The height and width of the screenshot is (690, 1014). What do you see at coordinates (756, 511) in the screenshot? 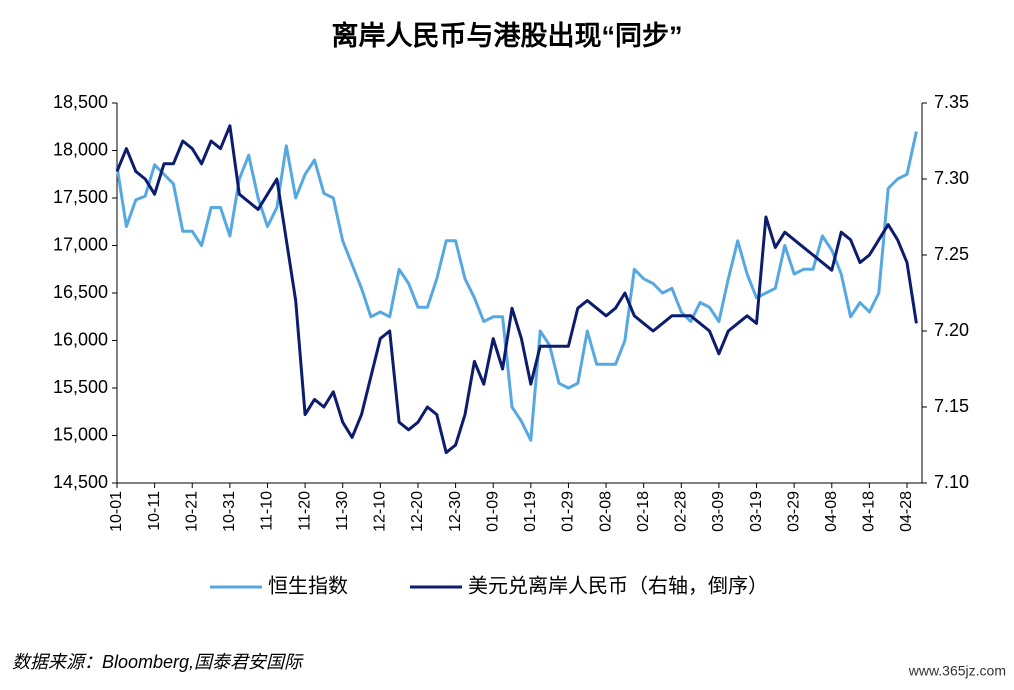
I see `x-tick-label: 03-19` at bounding box center [756, 511].